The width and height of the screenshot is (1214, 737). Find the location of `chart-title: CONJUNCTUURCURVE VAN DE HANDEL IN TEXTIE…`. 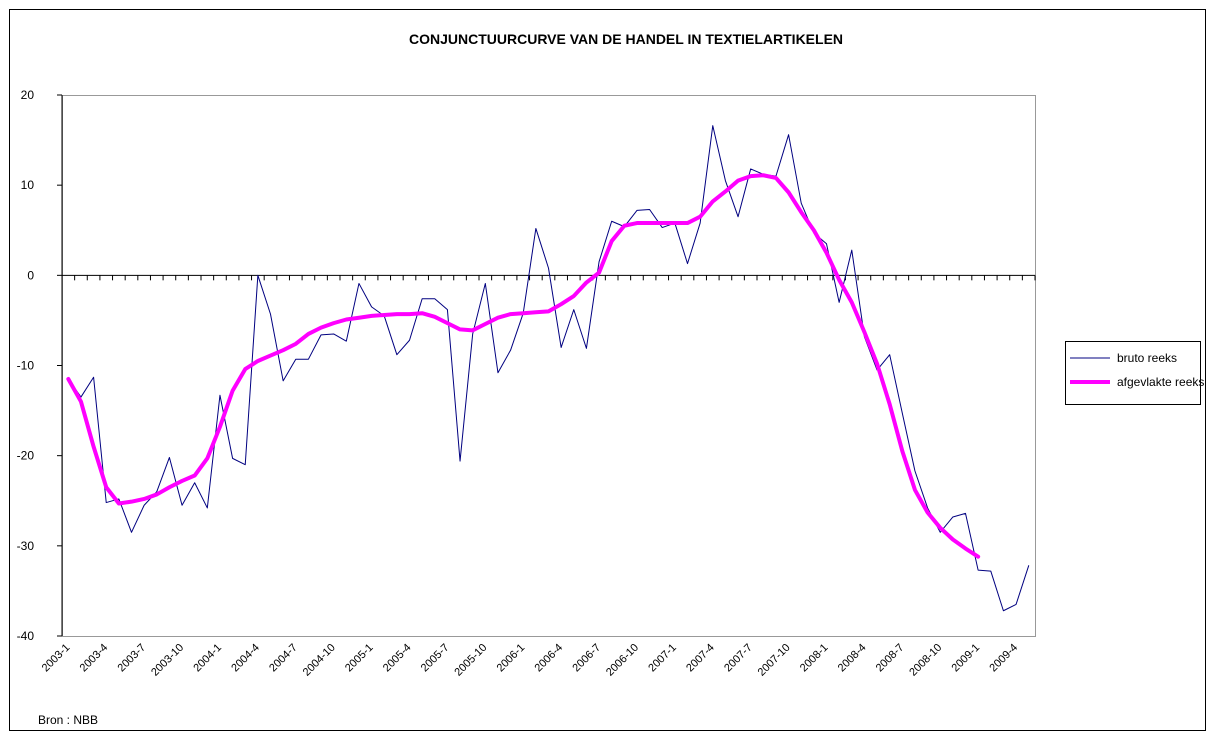

chart-title: CONJUNCTUURCURVE VAN DE HANDEL IN TEXTIE… is located at coordinates (626, 39).